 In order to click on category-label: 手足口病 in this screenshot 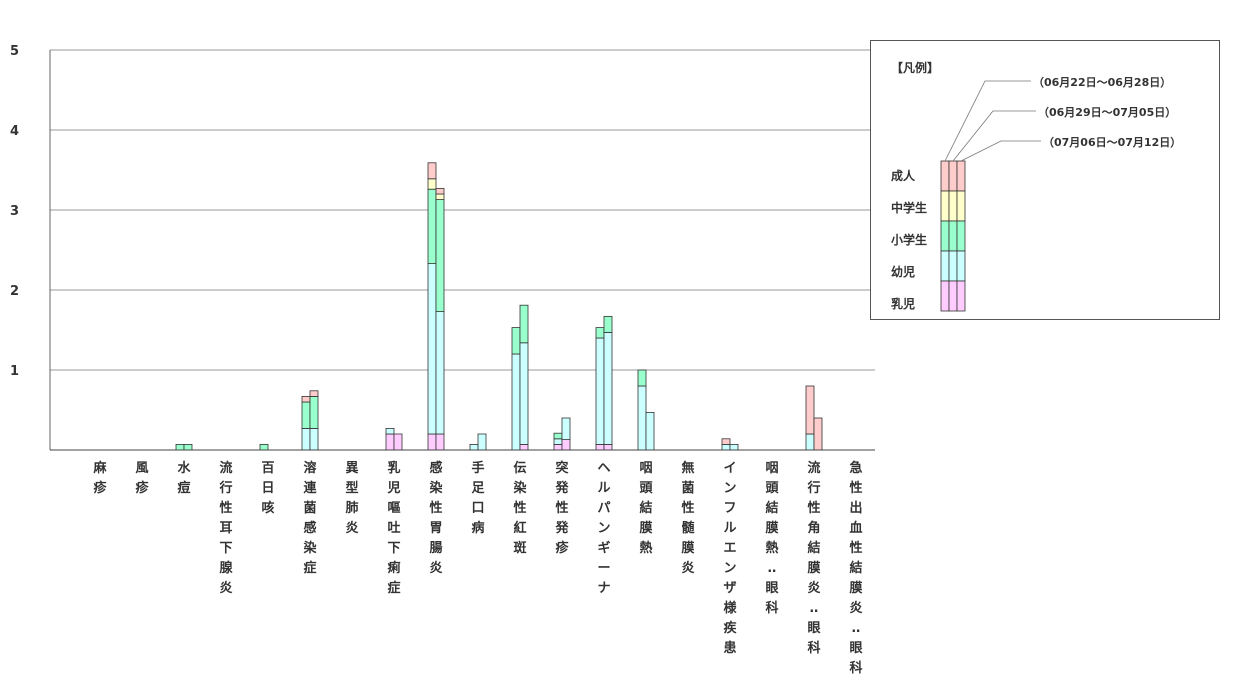, I will do `click(478, 498)`.